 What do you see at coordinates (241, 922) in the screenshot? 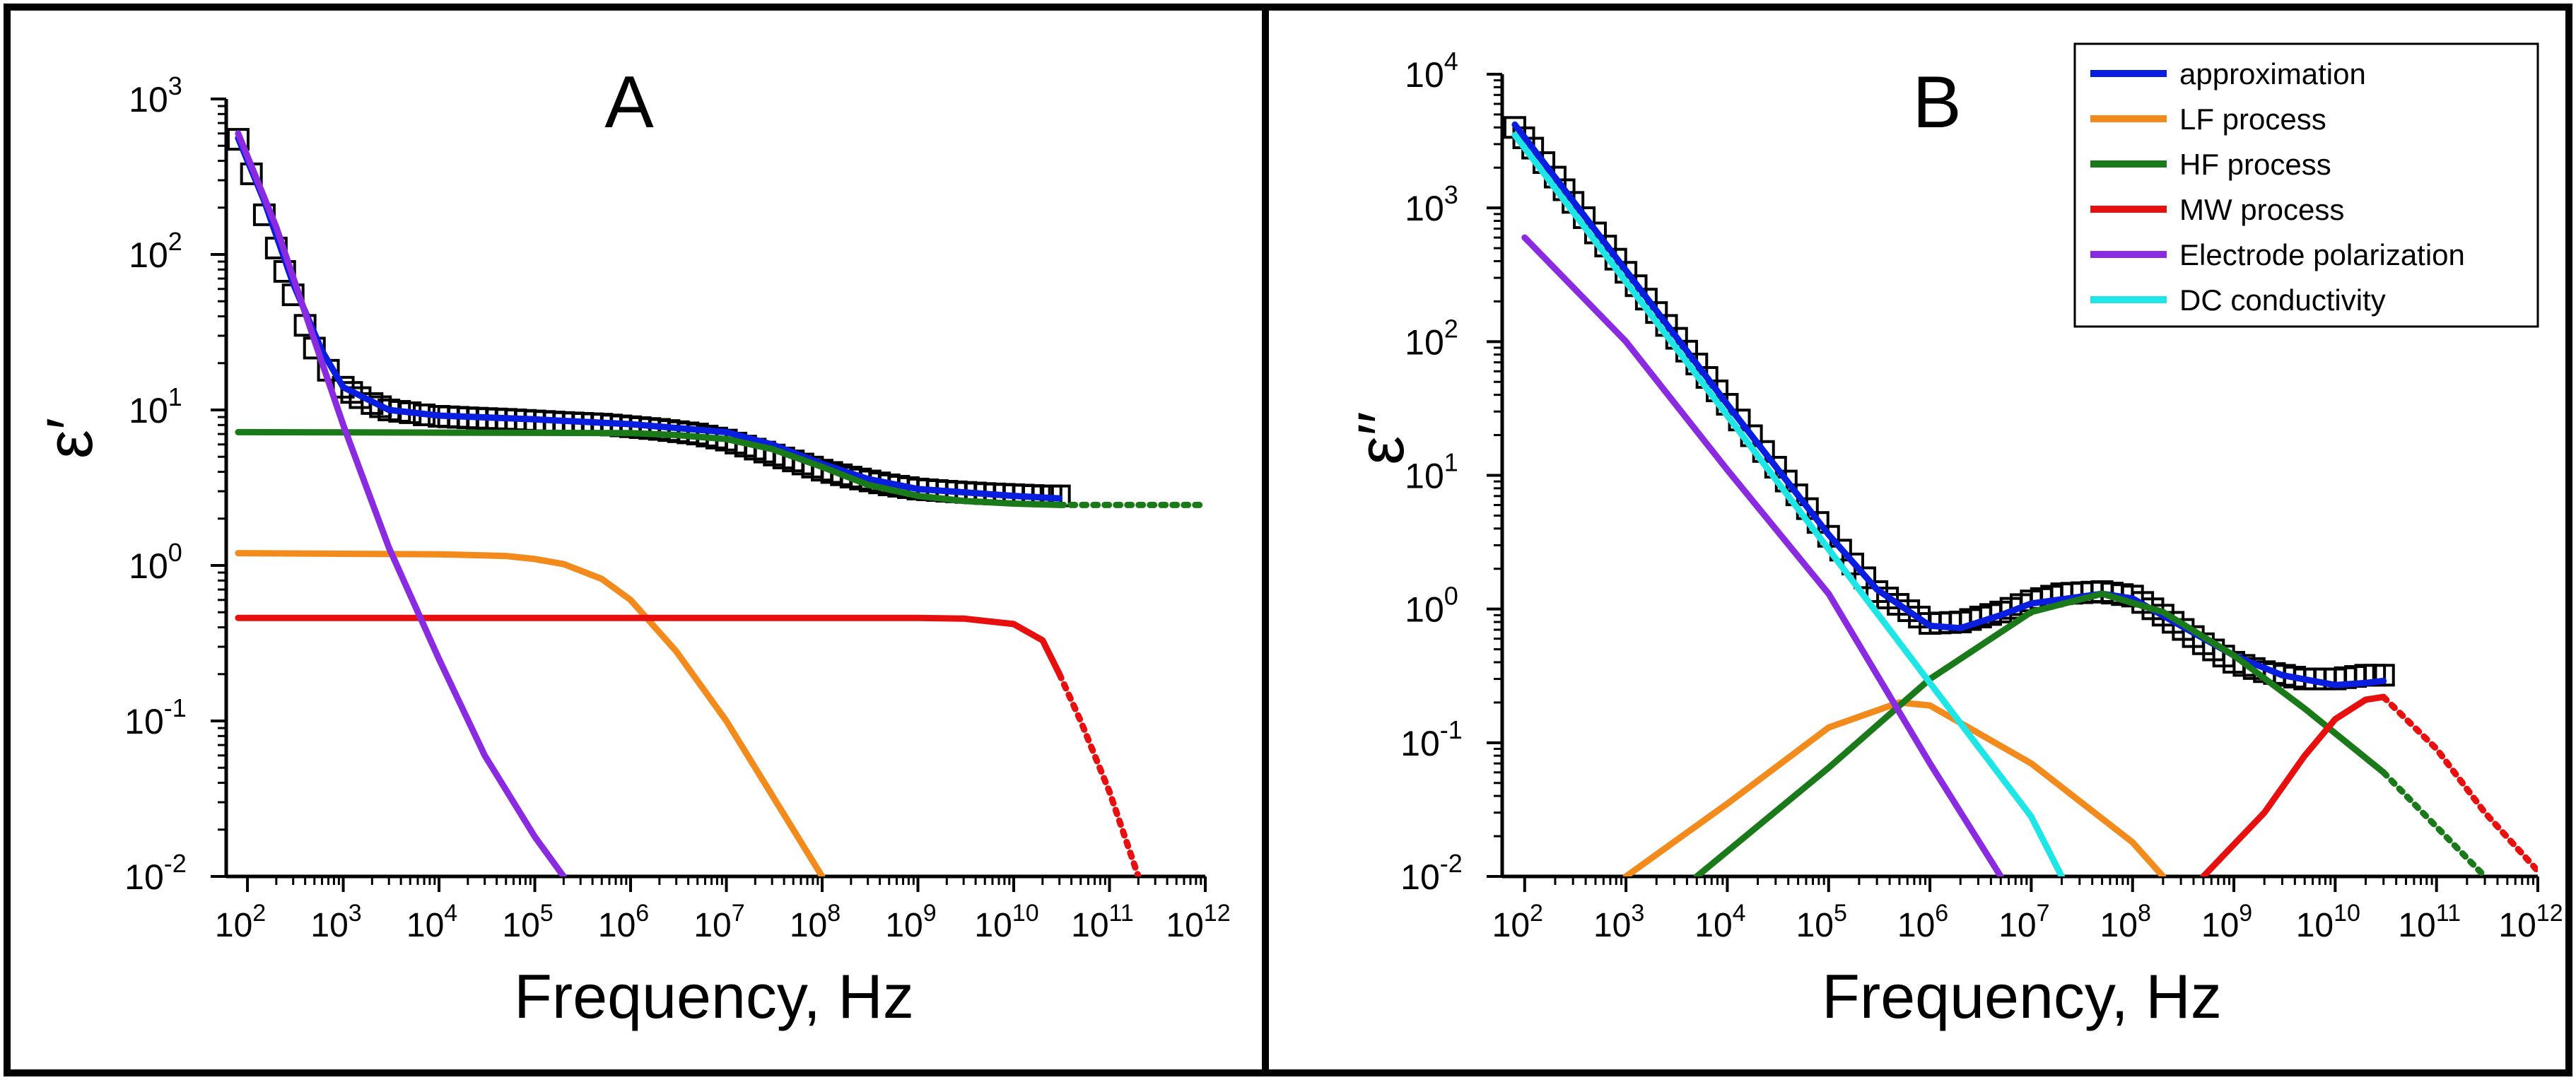
I see `panel-a-x-tick-label: 10²` at bounding box center [241, 922].